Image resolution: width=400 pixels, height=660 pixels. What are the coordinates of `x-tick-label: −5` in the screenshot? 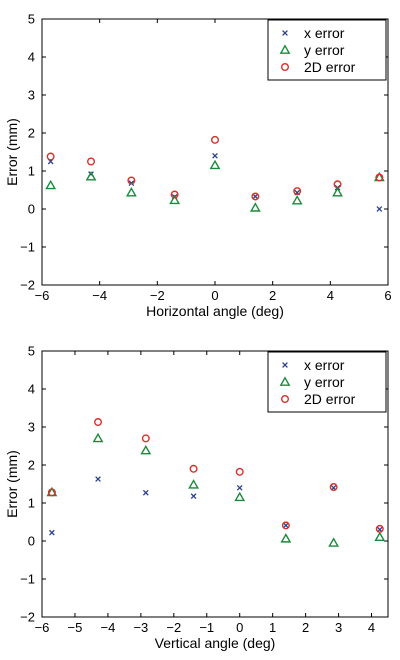 It's located at (75, 627).